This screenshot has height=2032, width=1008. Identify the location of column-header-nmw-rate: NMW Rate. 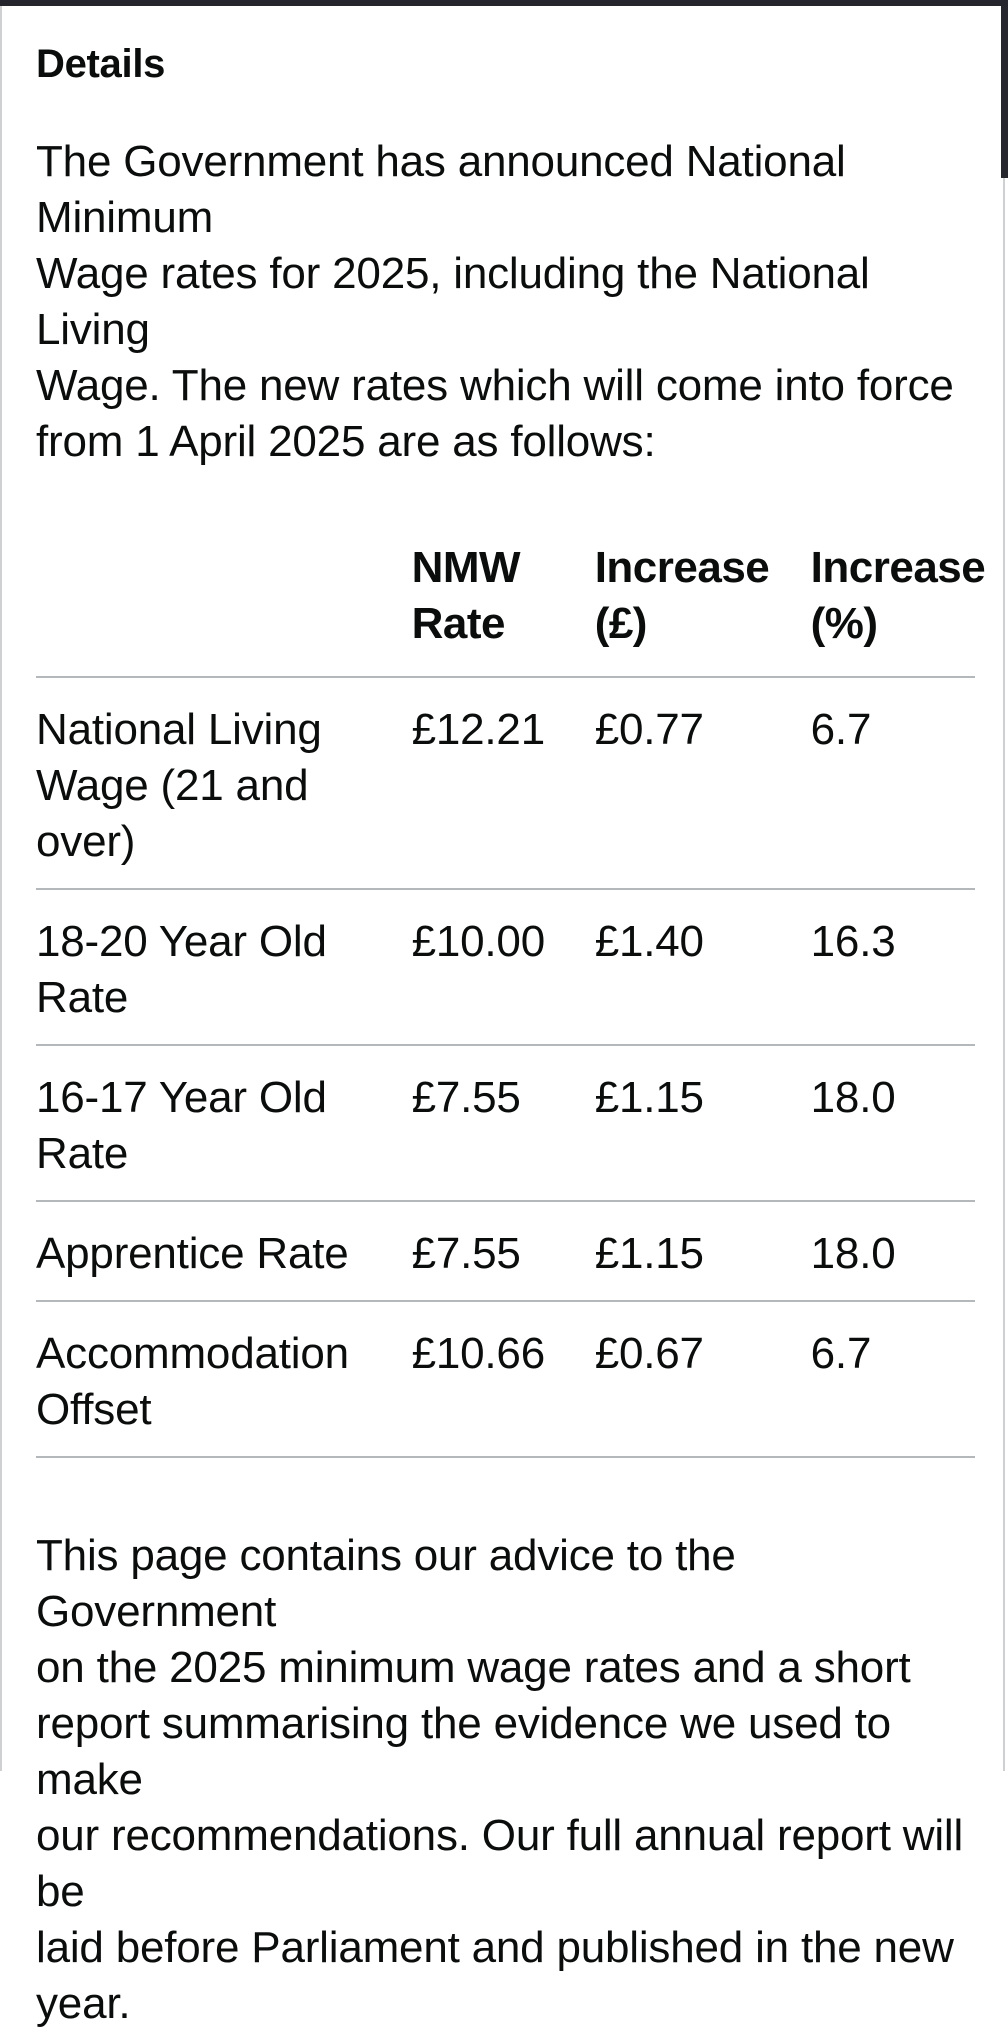
(503, 609).